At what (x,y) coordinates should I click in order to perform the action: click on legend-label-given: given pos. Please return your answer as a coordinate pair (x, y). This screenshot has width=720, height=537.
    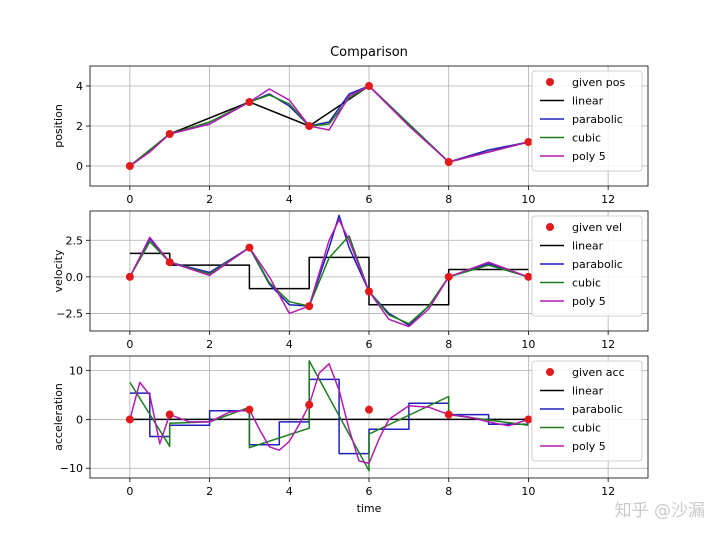
    Looking at the image, I should click on (598, 82).